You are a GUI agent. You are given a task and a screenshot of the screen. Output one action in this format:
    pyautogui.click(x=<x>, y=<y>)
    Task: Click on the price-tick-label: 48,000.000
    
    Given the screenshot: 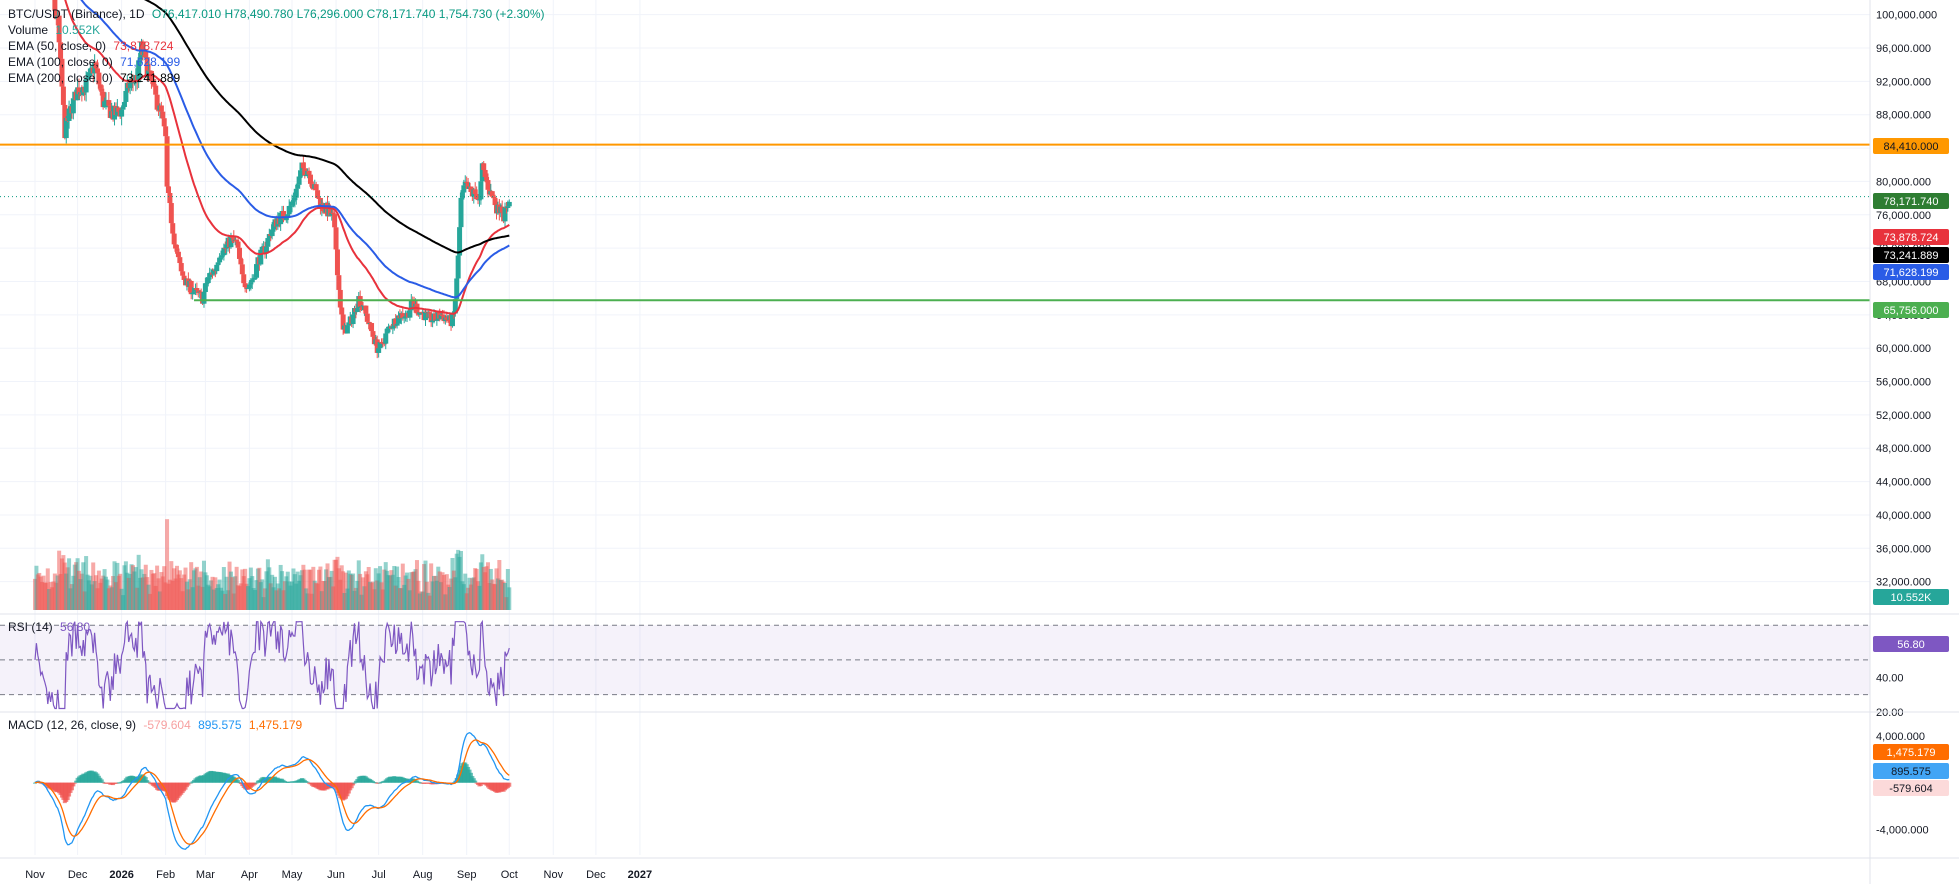 What is the action you would take?
    pyautogui.click(x=1903, y=449)
    